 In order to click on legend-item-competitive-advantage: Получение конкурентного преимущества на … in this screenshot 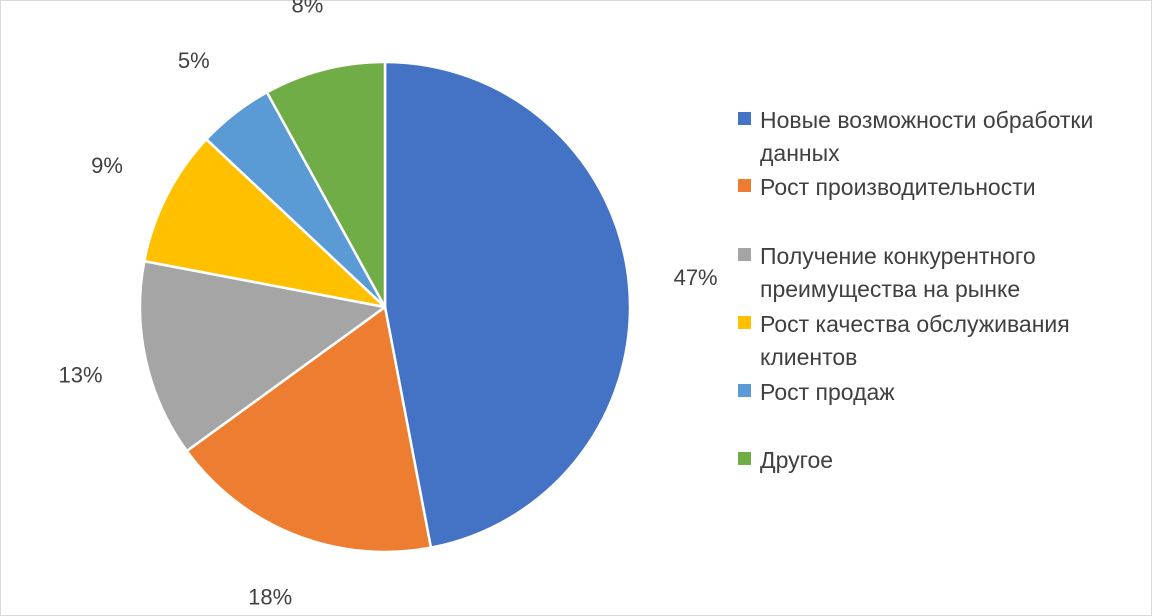, I will do `click(934, 273)`.